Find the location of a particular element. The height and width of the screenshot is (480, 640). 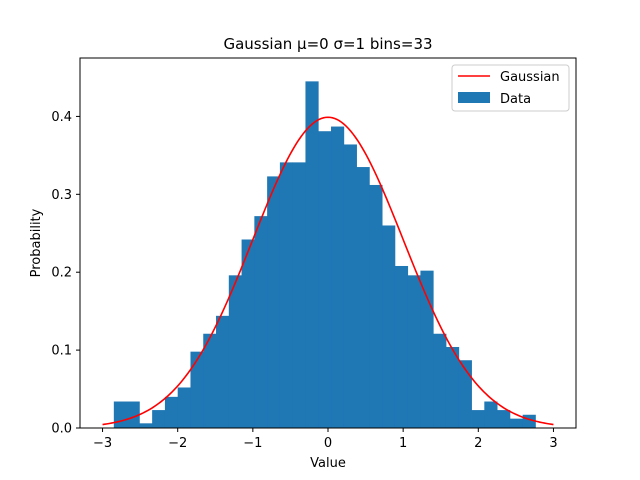

y-axis-ticks: 0.0 0.1 0.2 0.3 0.4 is located at coordinates (65, 273).